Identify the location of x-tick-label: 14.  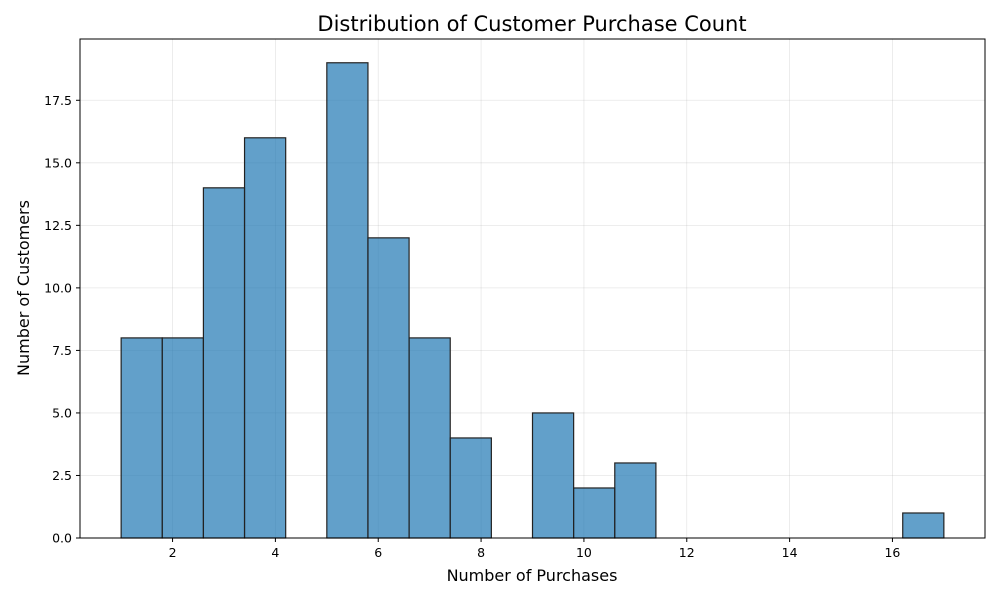
(790, 552).